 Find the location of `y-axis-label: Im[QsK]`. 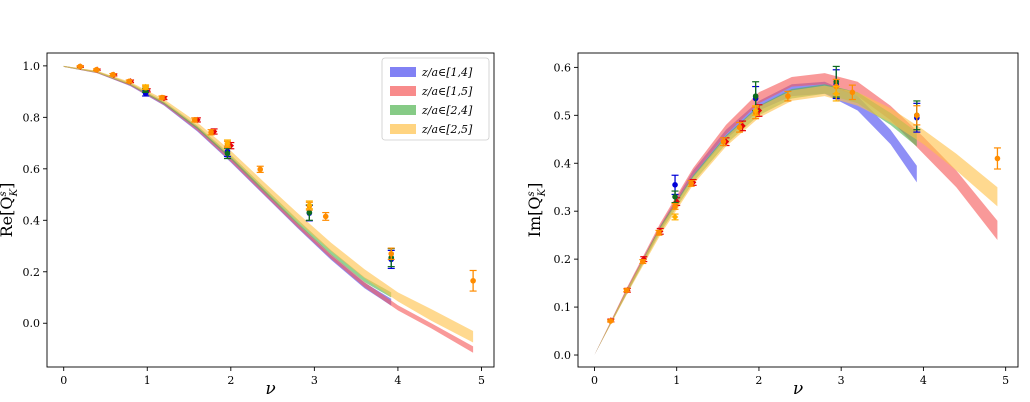

y-axis-label: Im[QsK] is located at coordinates (536, 210).